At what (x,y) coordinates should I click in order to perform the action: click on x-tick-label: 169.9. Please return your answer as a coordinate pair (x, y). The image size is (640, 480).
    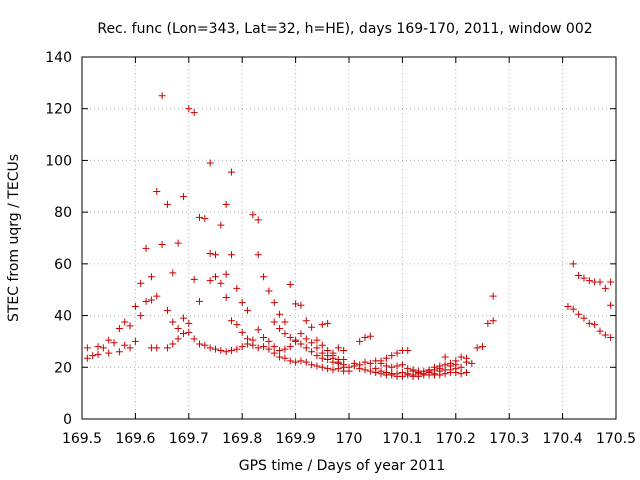
    Looking at the image, I should click on (296, 439).